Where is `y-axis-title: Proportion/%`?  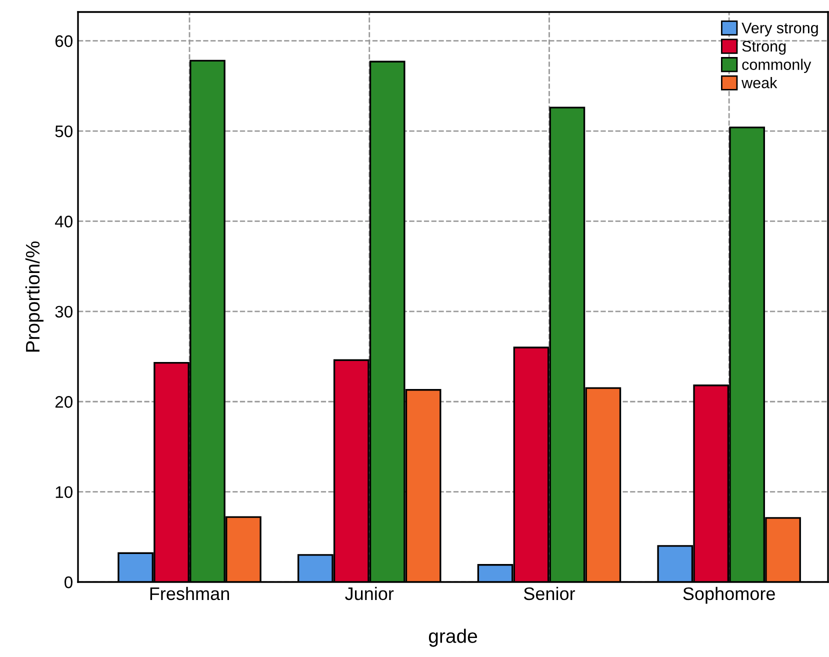 y-axis-title: Proportion/% is located at coordinates (34, 296).